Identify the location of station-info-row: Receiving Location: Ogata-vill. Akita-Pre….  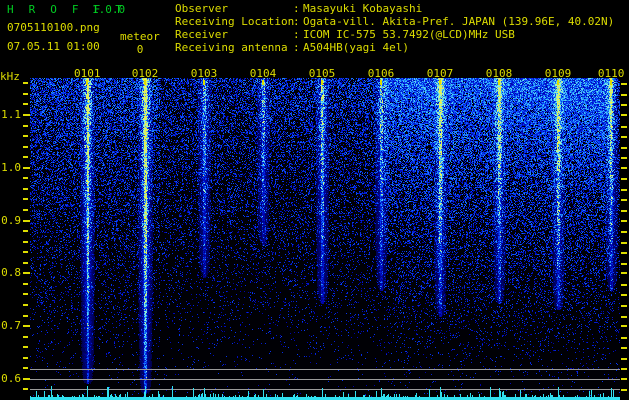
(394, 21).